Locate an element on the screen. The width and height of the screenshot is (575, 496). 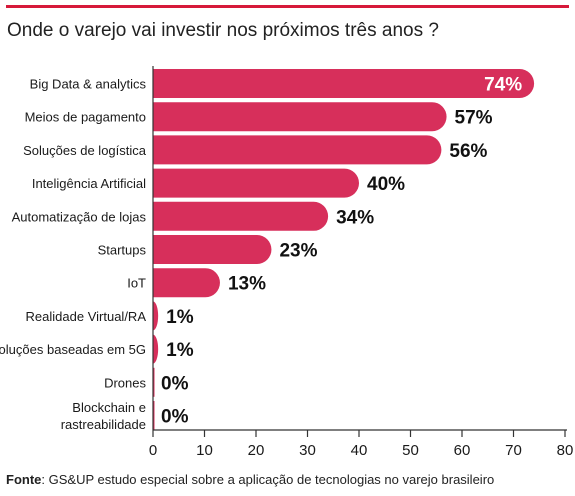
category-label: Meios de pagamento is located at coordinates (85, 117).